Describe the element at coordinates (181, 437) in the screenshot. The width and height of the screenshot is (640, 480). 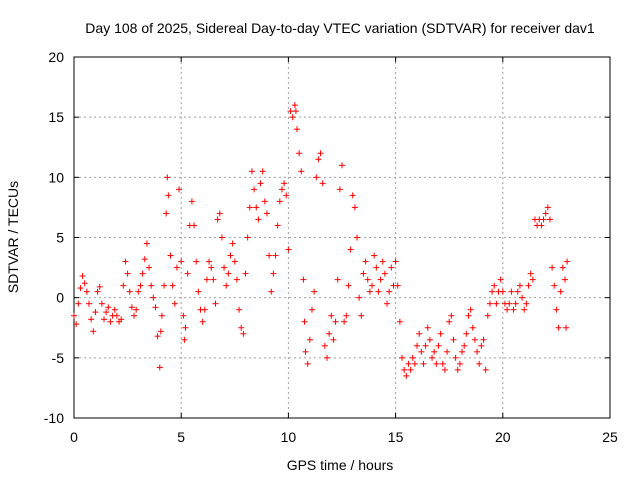
I see `x-tick-label: 5` at that location.